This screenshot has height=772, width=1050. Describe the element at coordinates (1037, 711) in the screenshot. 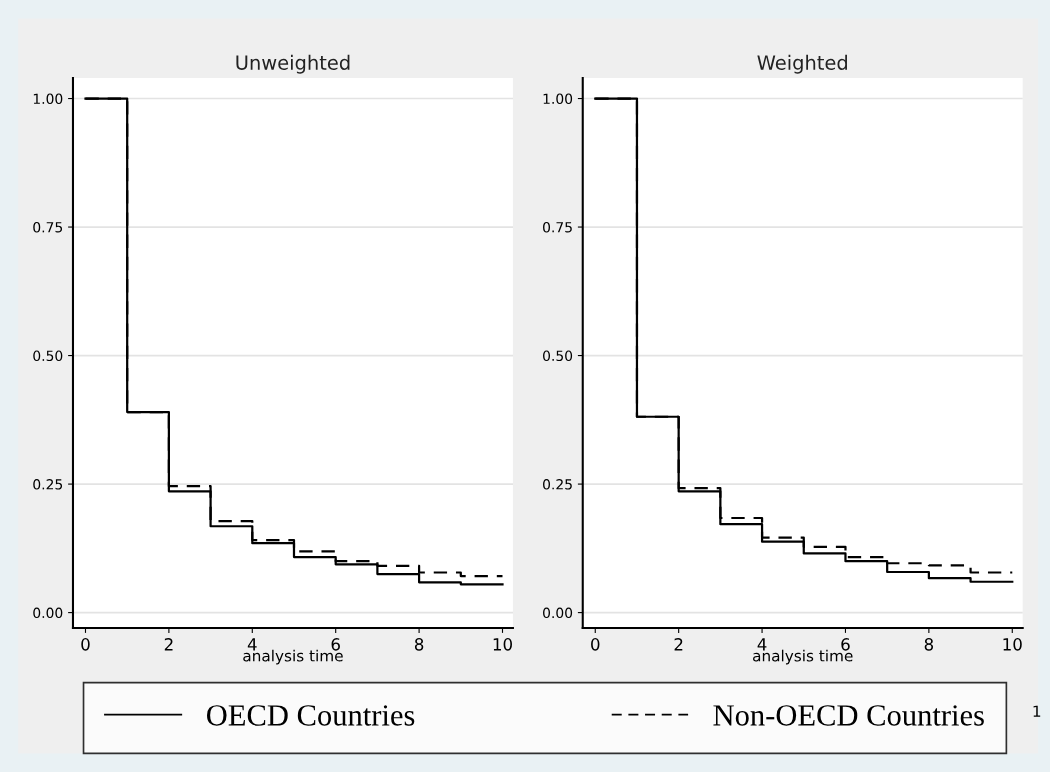

I see `text: 1` at that location.